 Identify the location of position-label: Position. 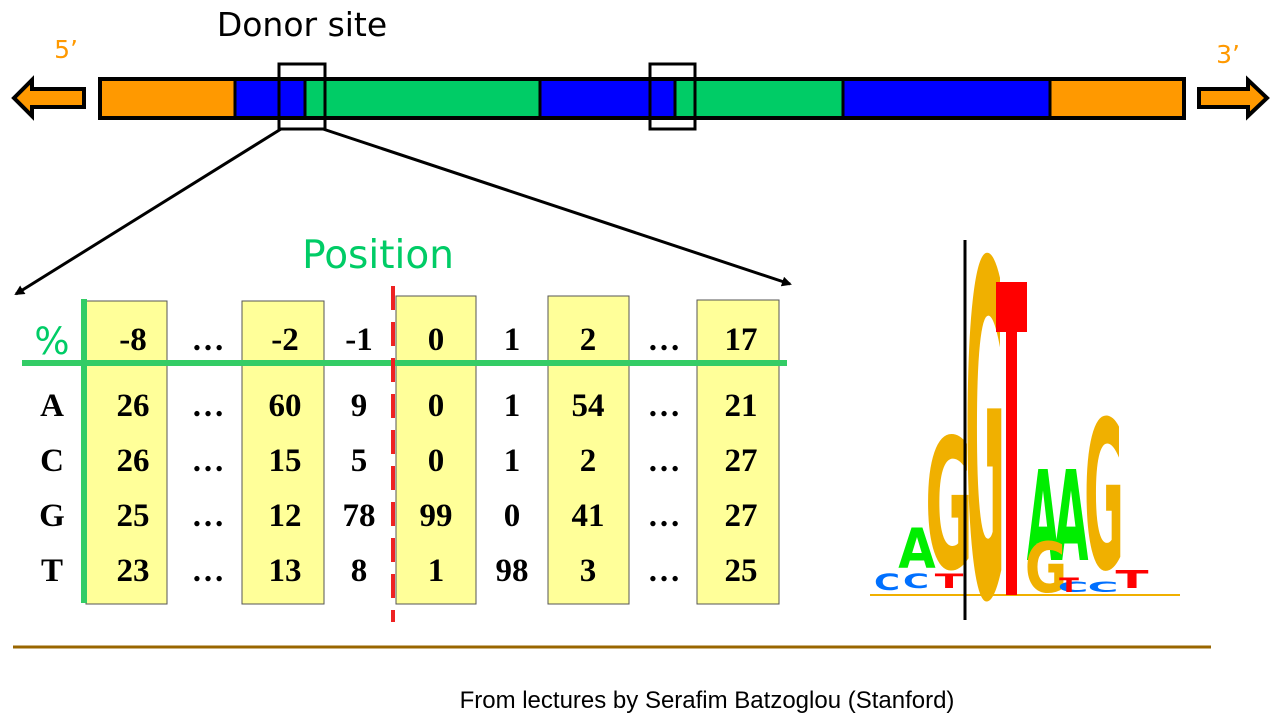
(378, 255).